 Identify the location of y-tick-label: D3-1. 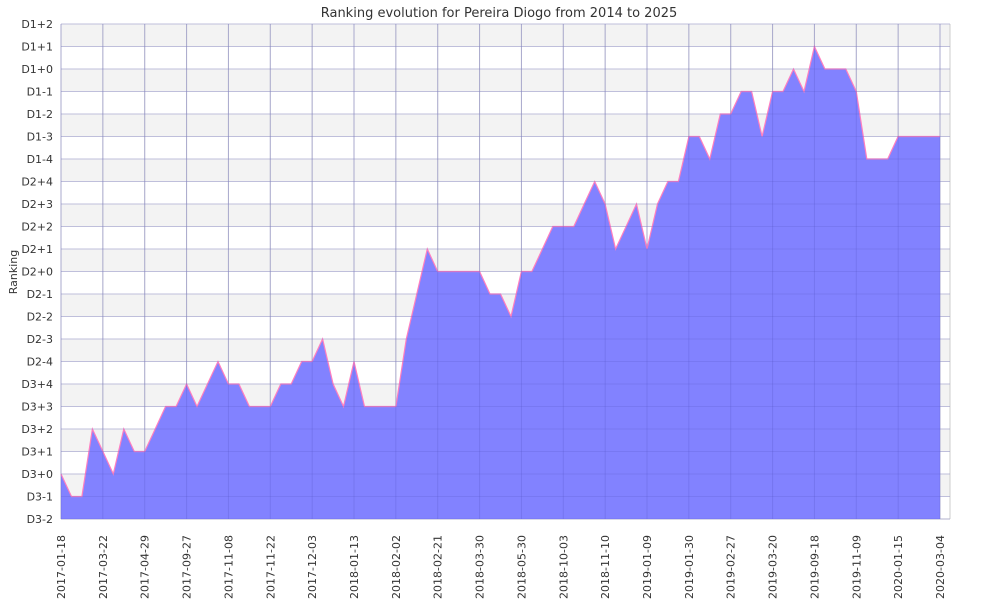
(40, 497).